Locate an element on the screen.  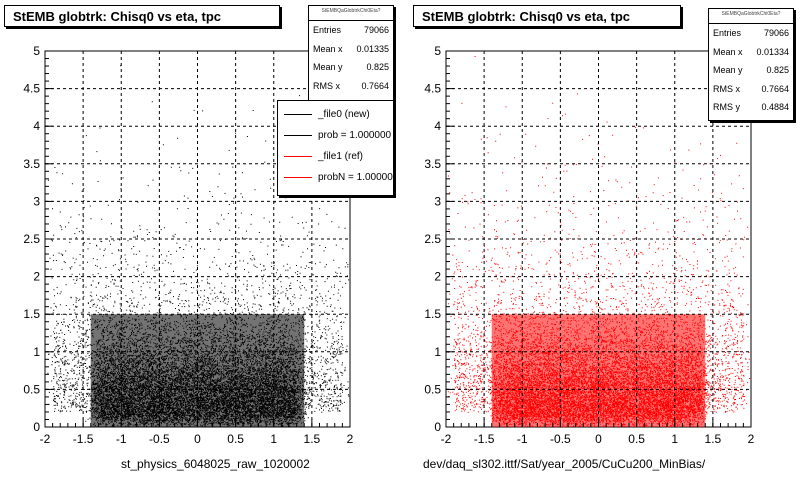
right-stats-row-mean-x: Mean x 0.01334 is located at coordinates (751, 51).